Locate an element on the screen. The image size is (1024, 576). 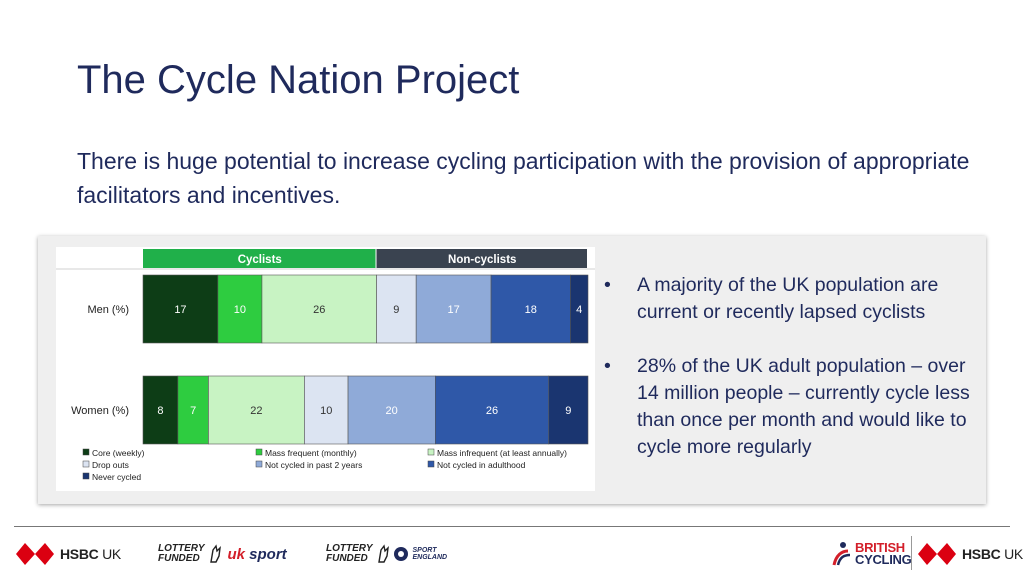
bar-value-label: 7 is located at coordinates (193, 411).